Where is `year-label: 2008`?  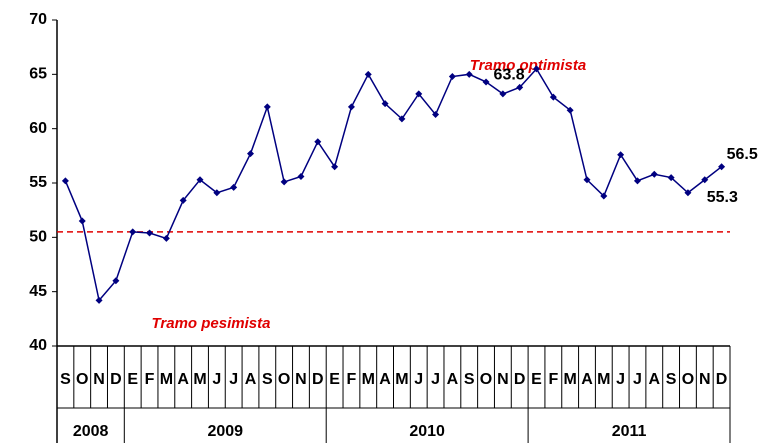
year-label: 2008 is located at coordinates (91, 431).